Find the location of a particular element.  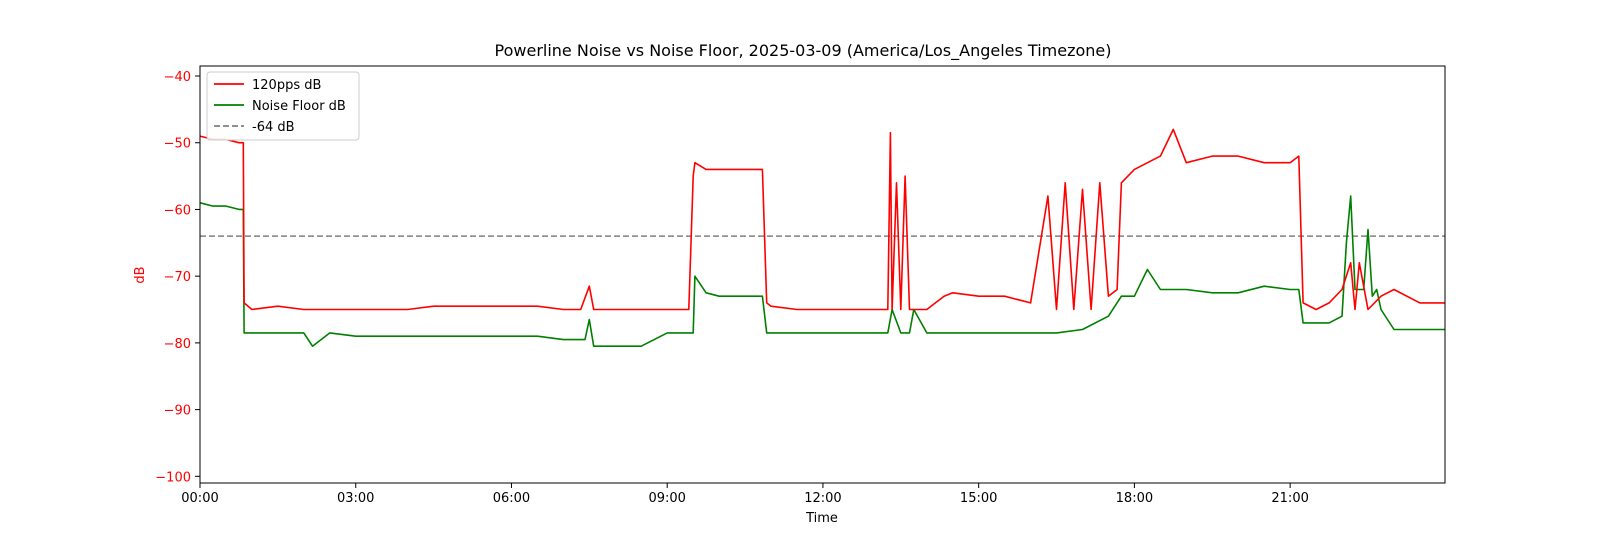

x-tick-label: 09:00 is located at coordinates (666, 498).